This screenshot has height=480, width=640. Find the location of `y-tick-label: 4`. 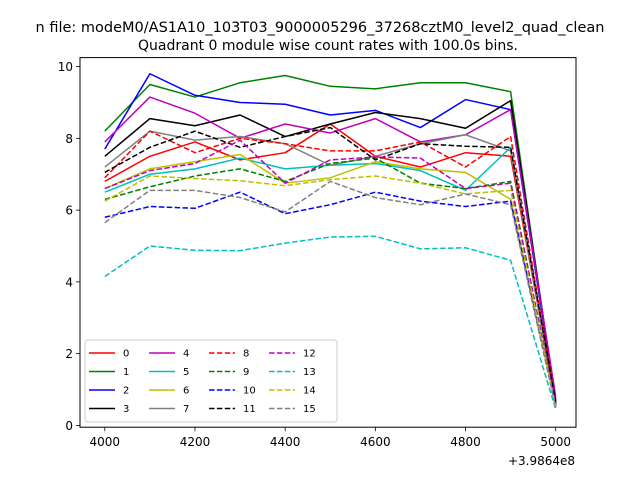

y-tick-label: 4 is located at coordinates (69, 282).